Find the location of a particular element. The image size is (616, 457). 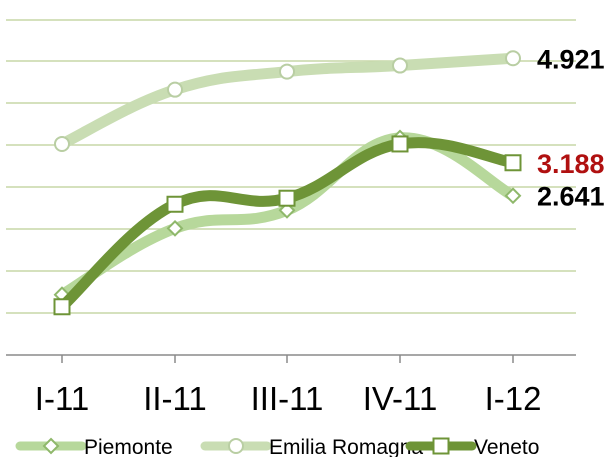

x-tick-label: I-12 is located at coordinates (513, 398).